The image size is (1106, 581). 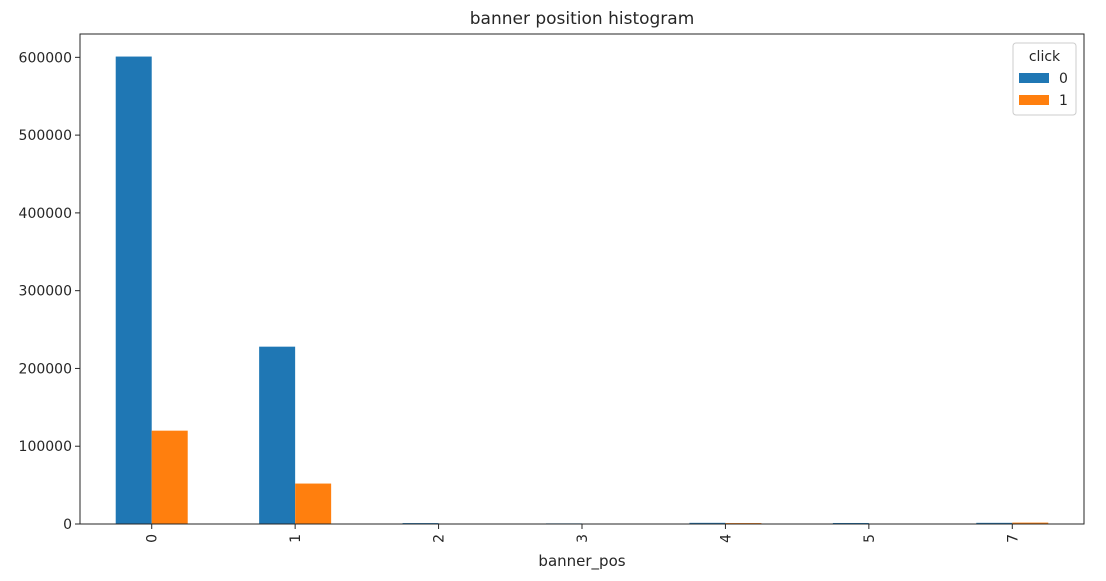 I want to click on y-tick-label: 200000, so click(x=45, y=369).